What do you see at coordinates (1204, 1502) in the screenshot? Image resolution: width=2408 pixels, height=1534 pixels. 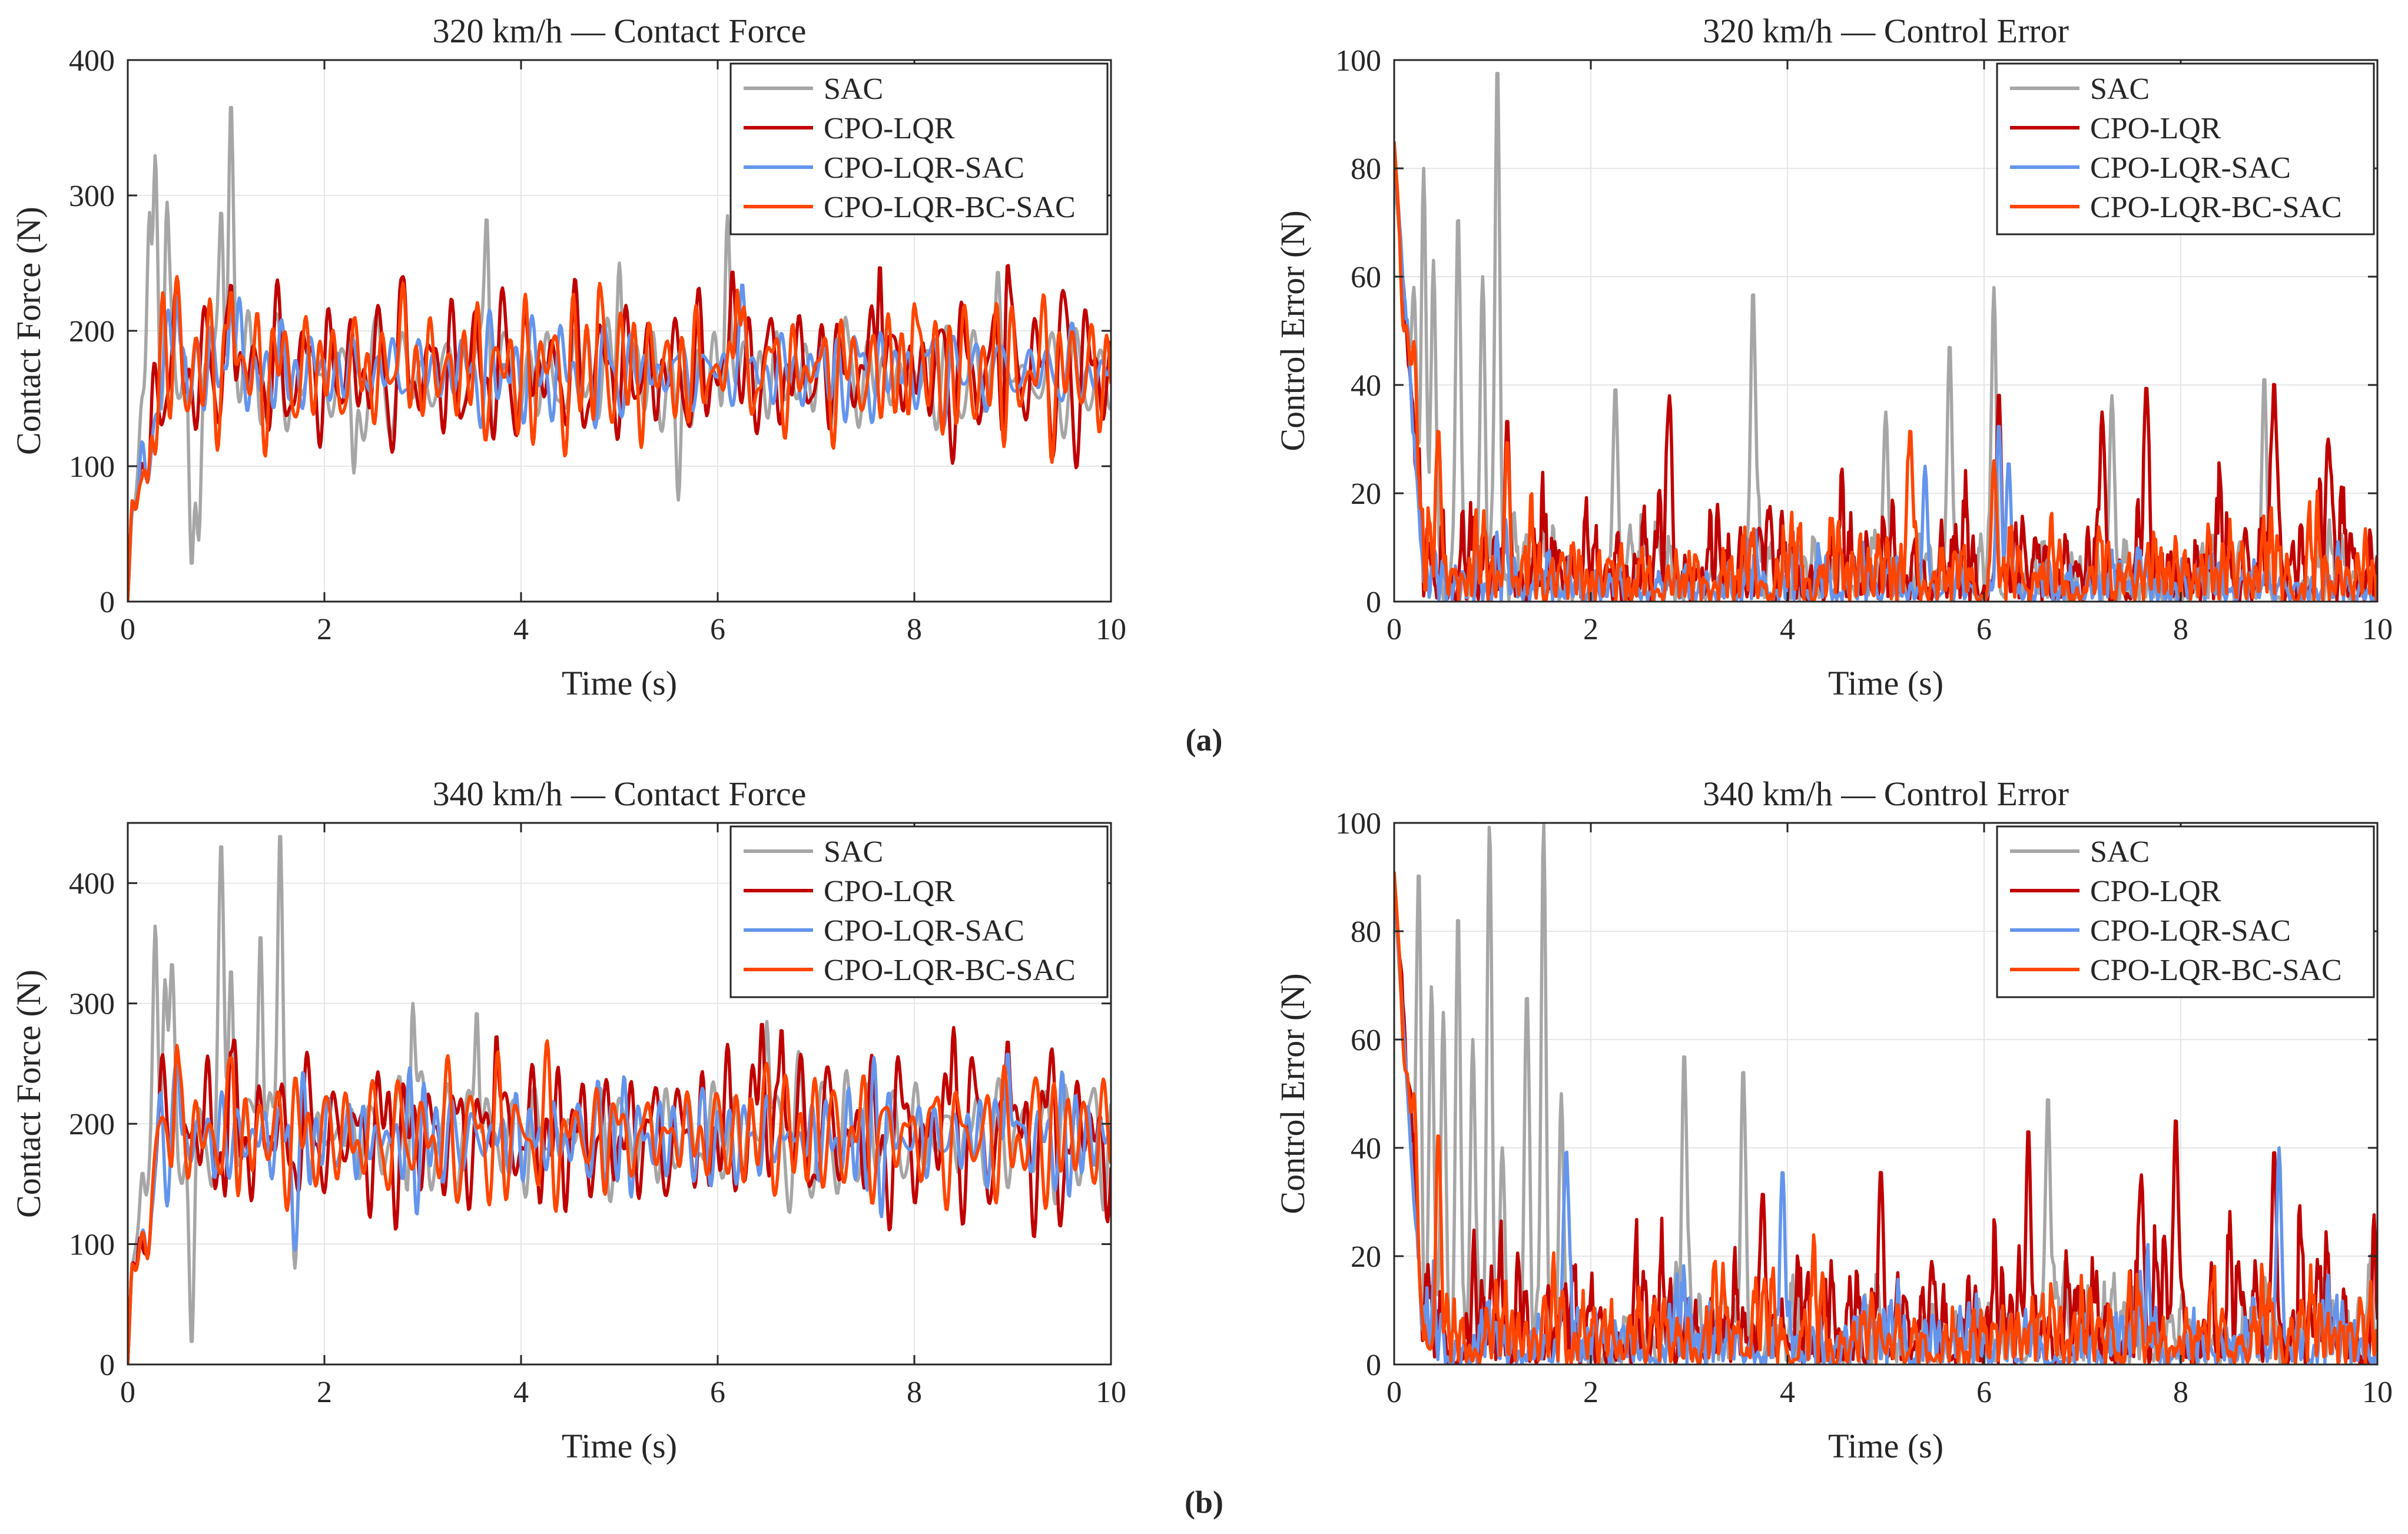 I see `panel-label-b: (b)` at bounding box center [1204, 1502].